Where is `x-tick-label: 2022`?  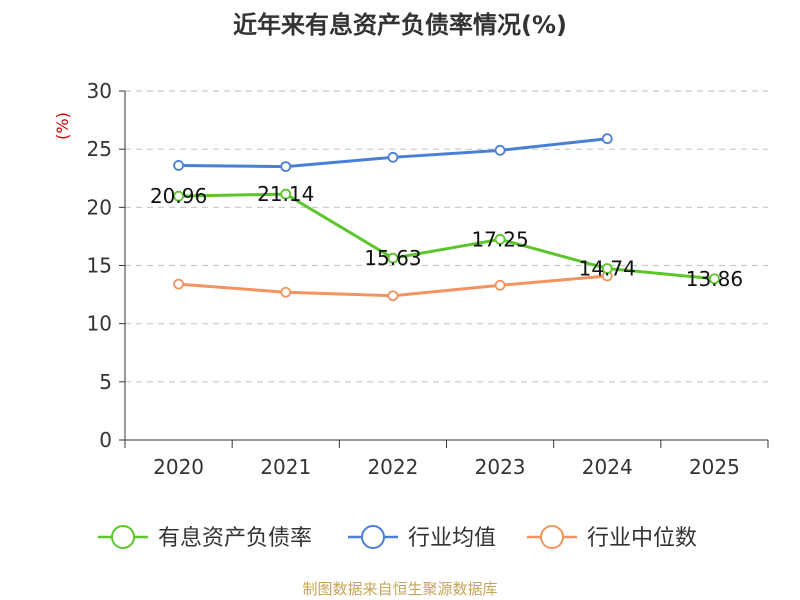 x-tick-label: 2022 is located at coordinates (392, 467).